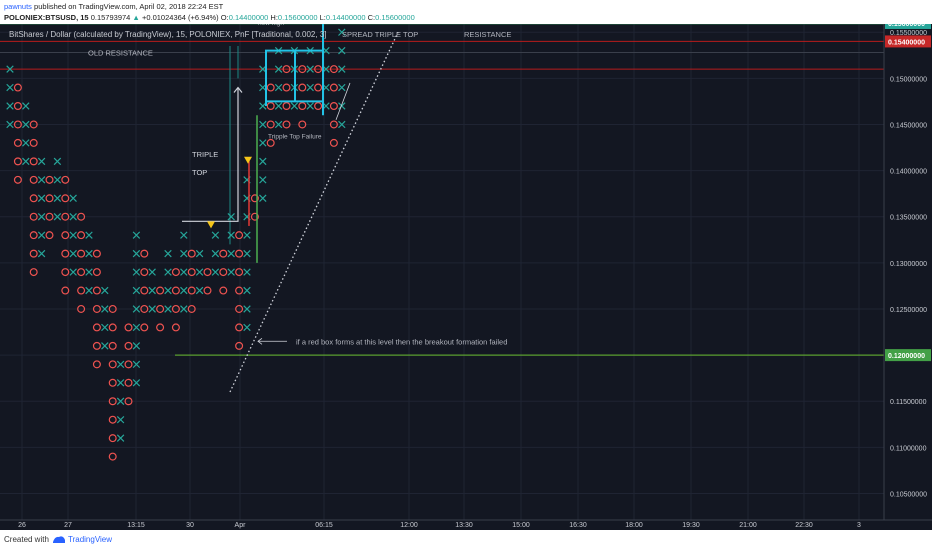 The width and height of the screenshot is (932, 550). Describe the element at coordinates (199, 172) in the screenshot. I see `triple-top-label-2: TOP` at that location.